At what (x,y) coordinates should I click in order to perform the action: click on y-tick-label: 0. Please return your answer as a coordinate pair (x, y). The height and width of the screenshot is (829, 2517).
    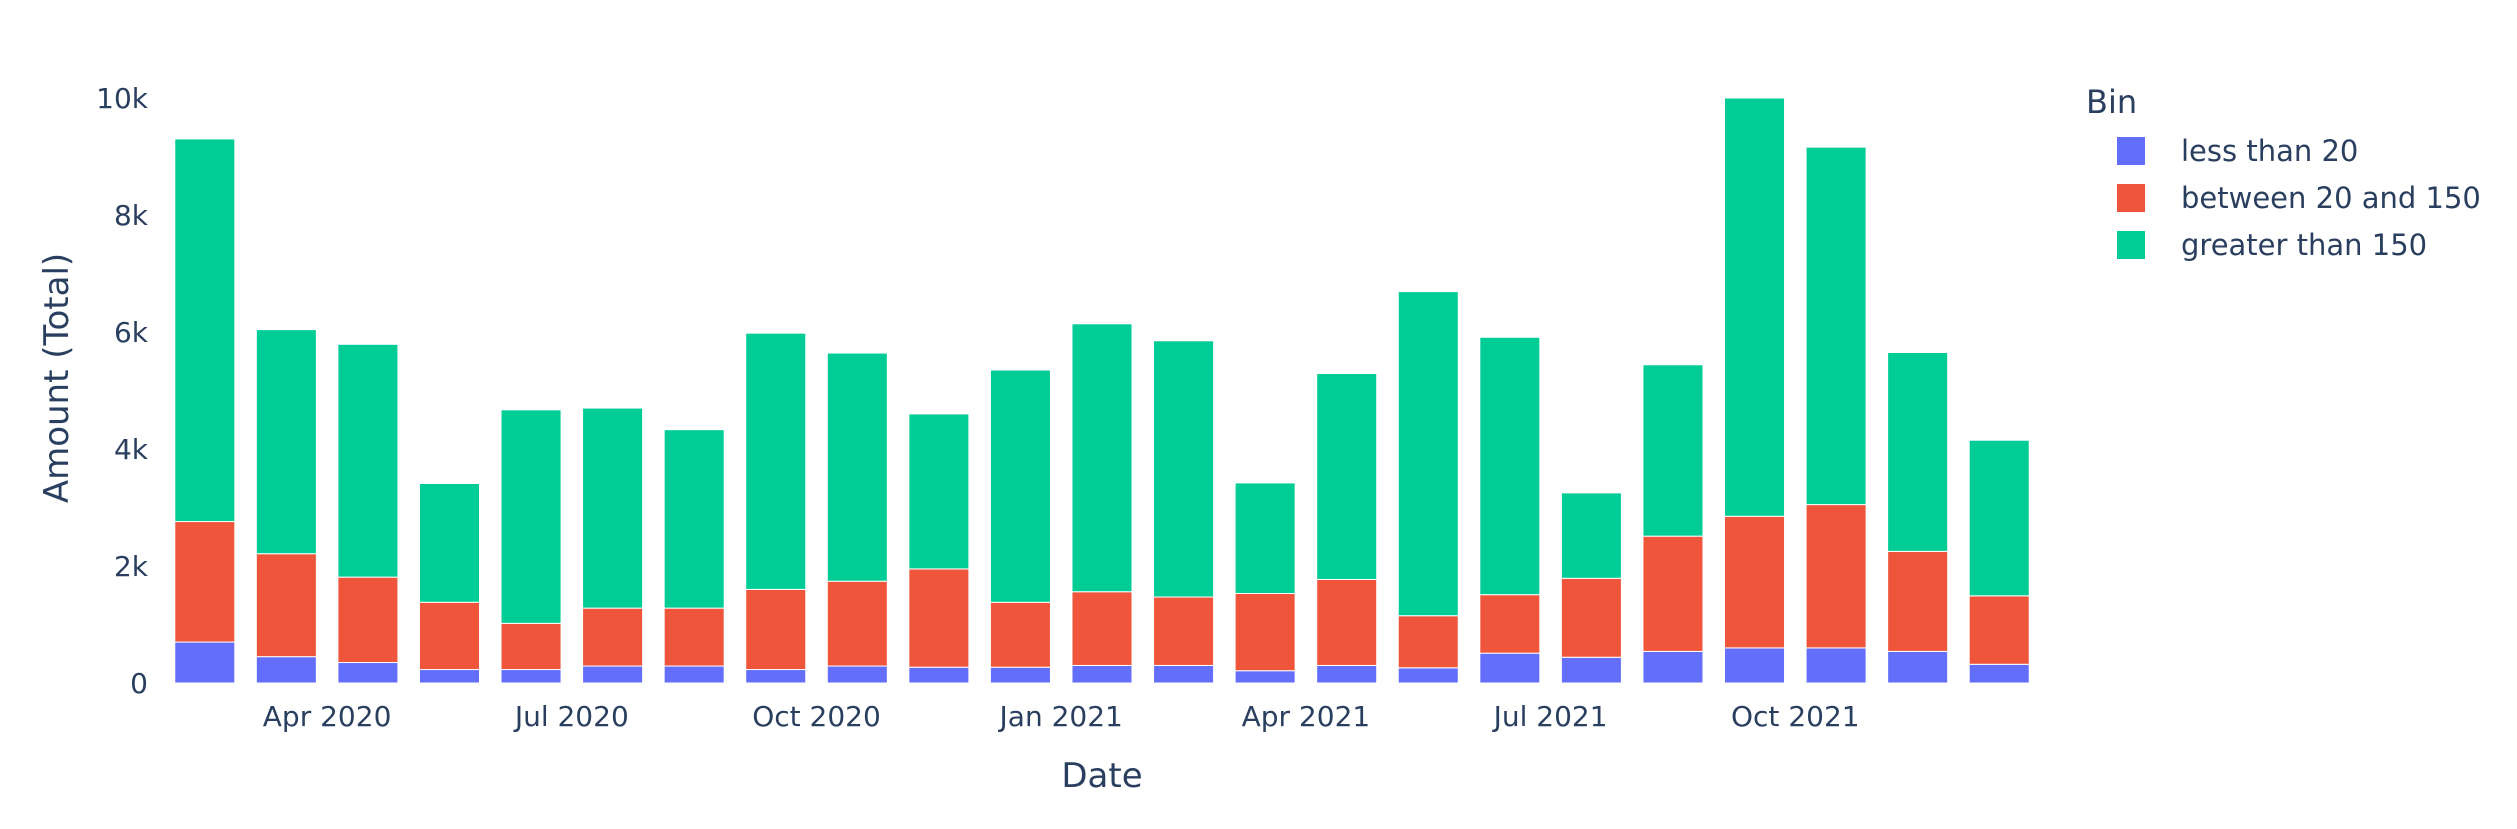
    Looking at the image, I should click on (139, 683).